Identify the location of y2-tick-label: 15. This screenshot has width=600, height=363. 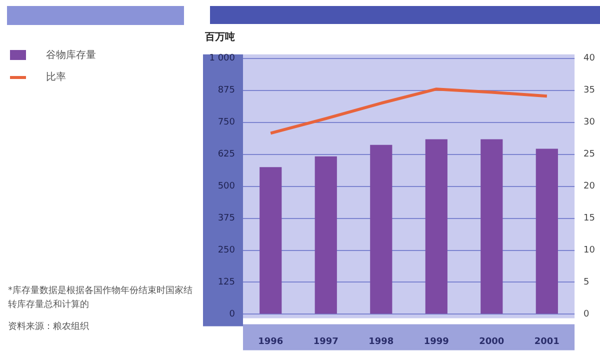
(589, 219).